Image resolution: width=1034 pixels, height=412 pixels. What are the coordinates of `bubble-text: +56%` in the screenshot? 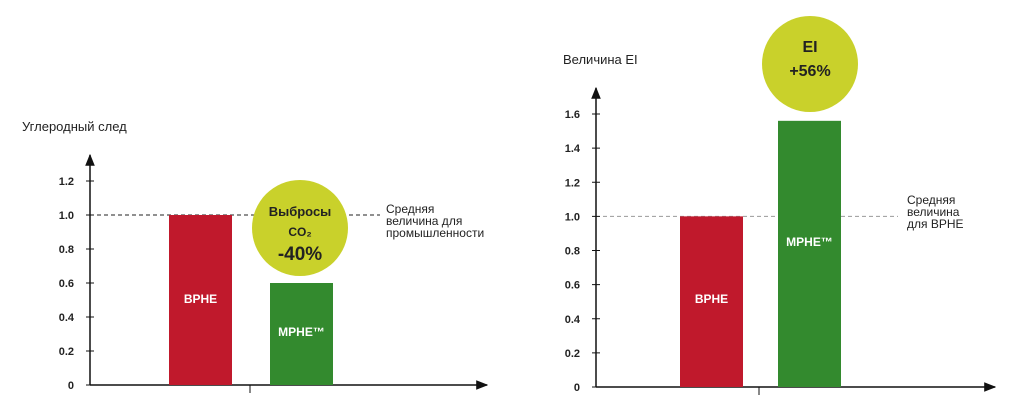 It's located at (809, 71).